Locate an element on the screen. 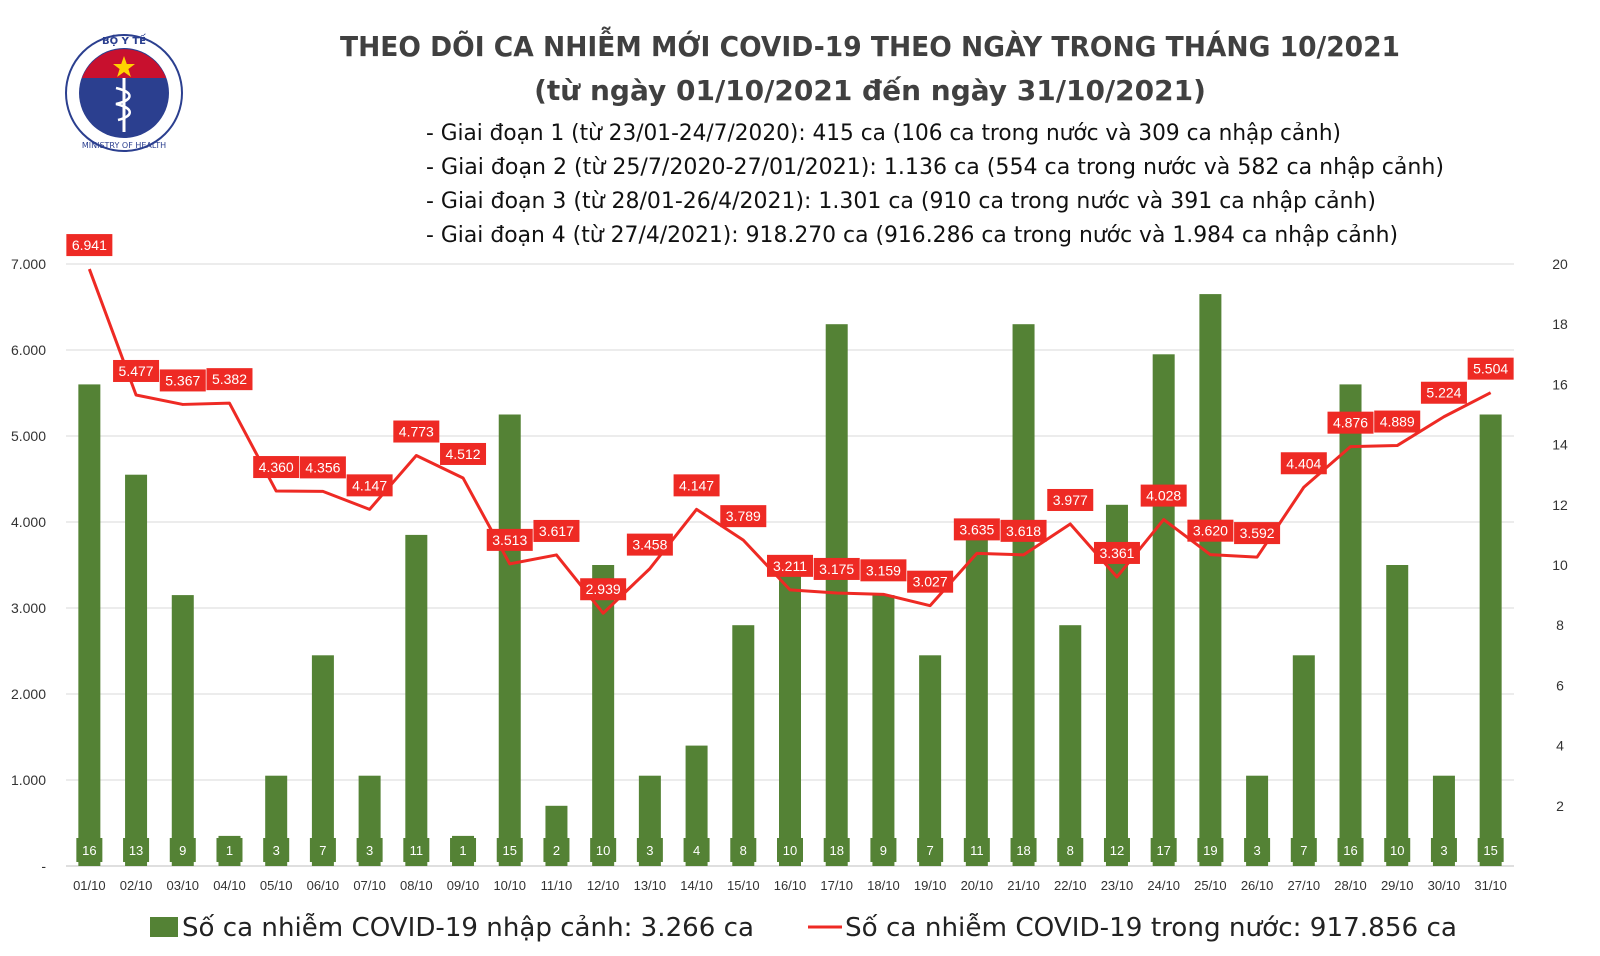 This screenshot has width=1600, height=956. left-axis: - 1.000 2.000 3.000 4.000 5.000 6.000 7.000 is located at coordinates (28, 565).